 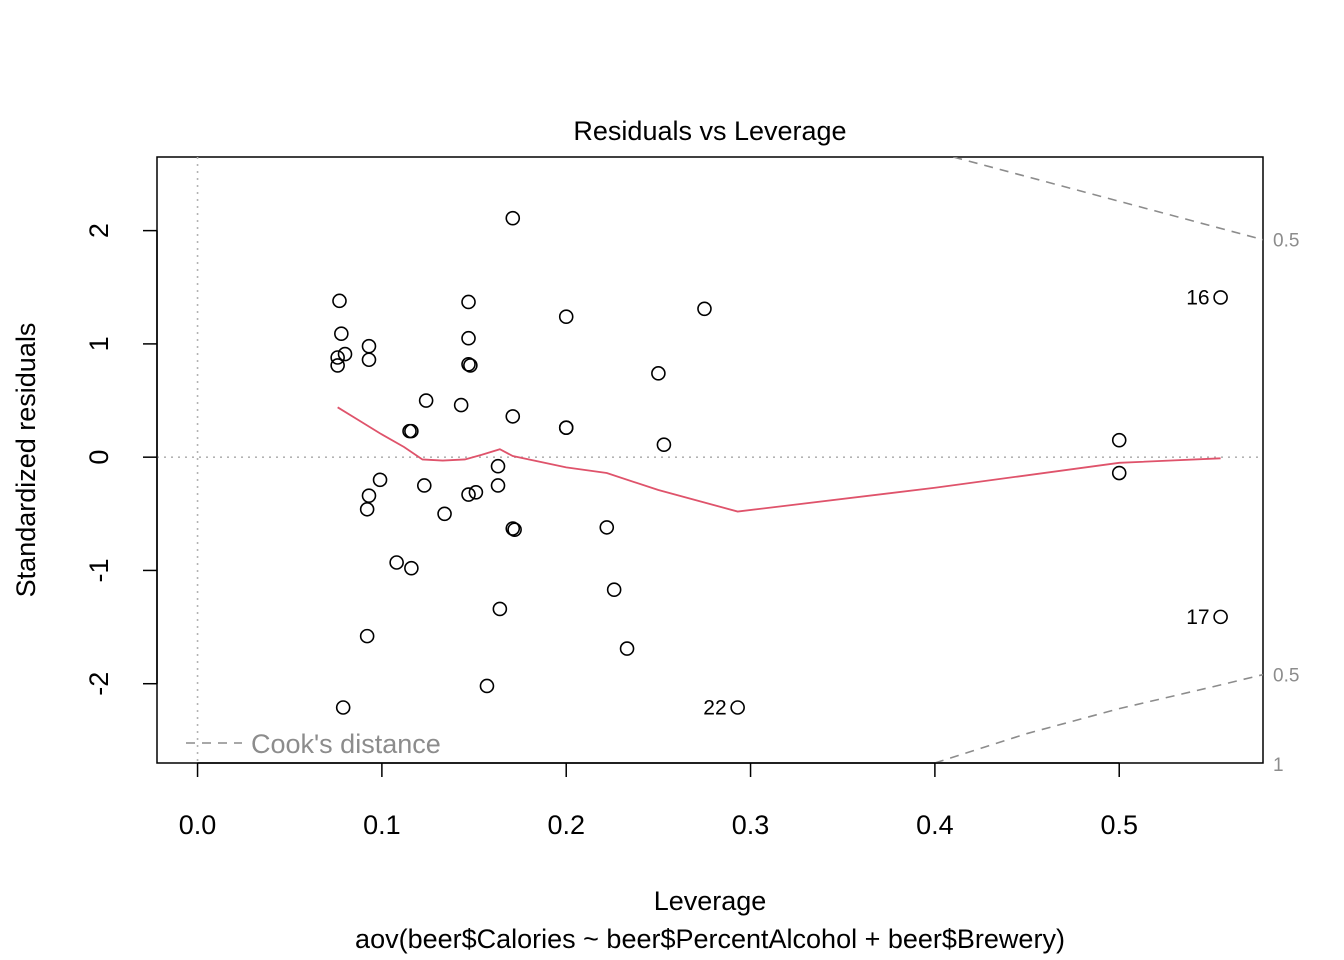 What do you see at coordinates (1278, 765) in the screenshot?
I see `cooks-contour-label: 1` at bounding box center [1278, 765].